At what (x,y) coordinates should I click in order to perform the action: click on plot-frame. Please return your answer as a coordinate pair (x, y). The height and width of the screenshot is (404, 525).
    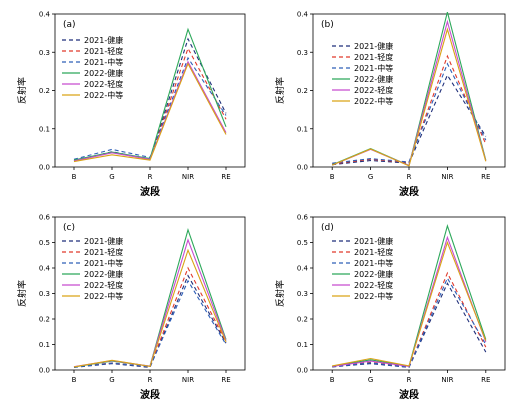
    Looking at the image, I should click on (409, 293).